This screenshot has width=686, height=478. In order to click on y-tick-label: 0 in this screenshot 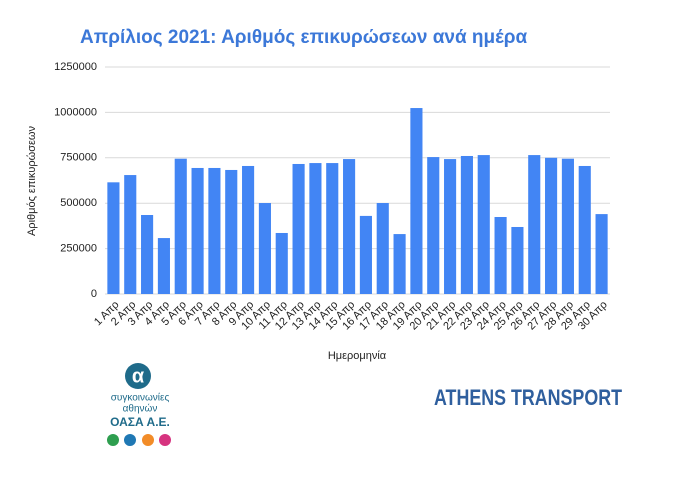, I will do `click(94, 294)`.